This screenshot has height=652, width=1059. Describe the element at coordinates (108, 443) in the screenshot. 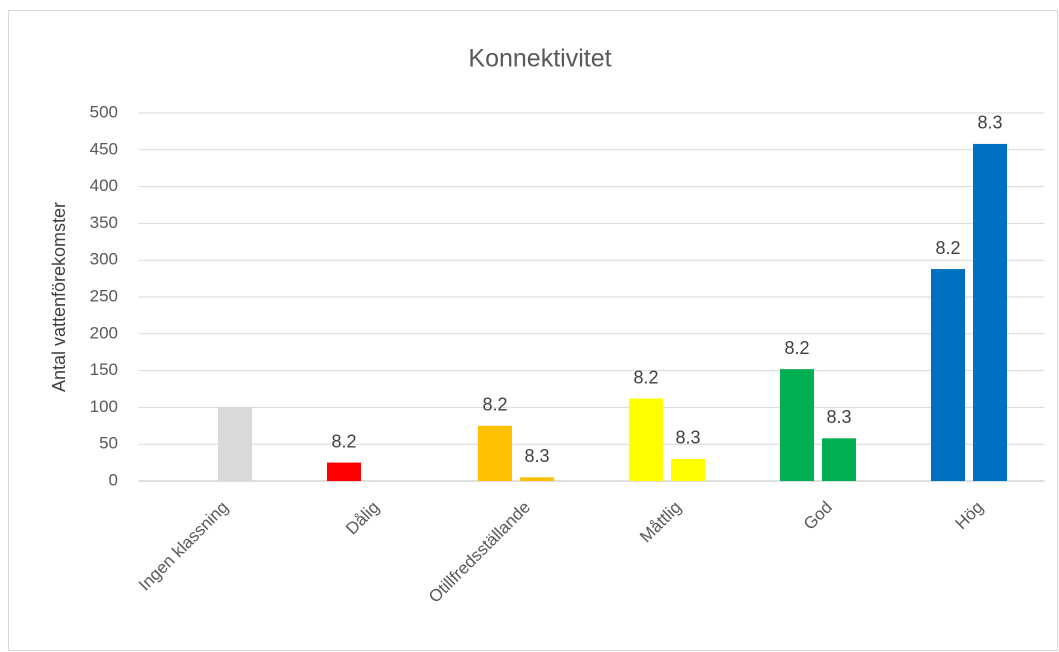

I see `y-tick-label: 50` at that location.